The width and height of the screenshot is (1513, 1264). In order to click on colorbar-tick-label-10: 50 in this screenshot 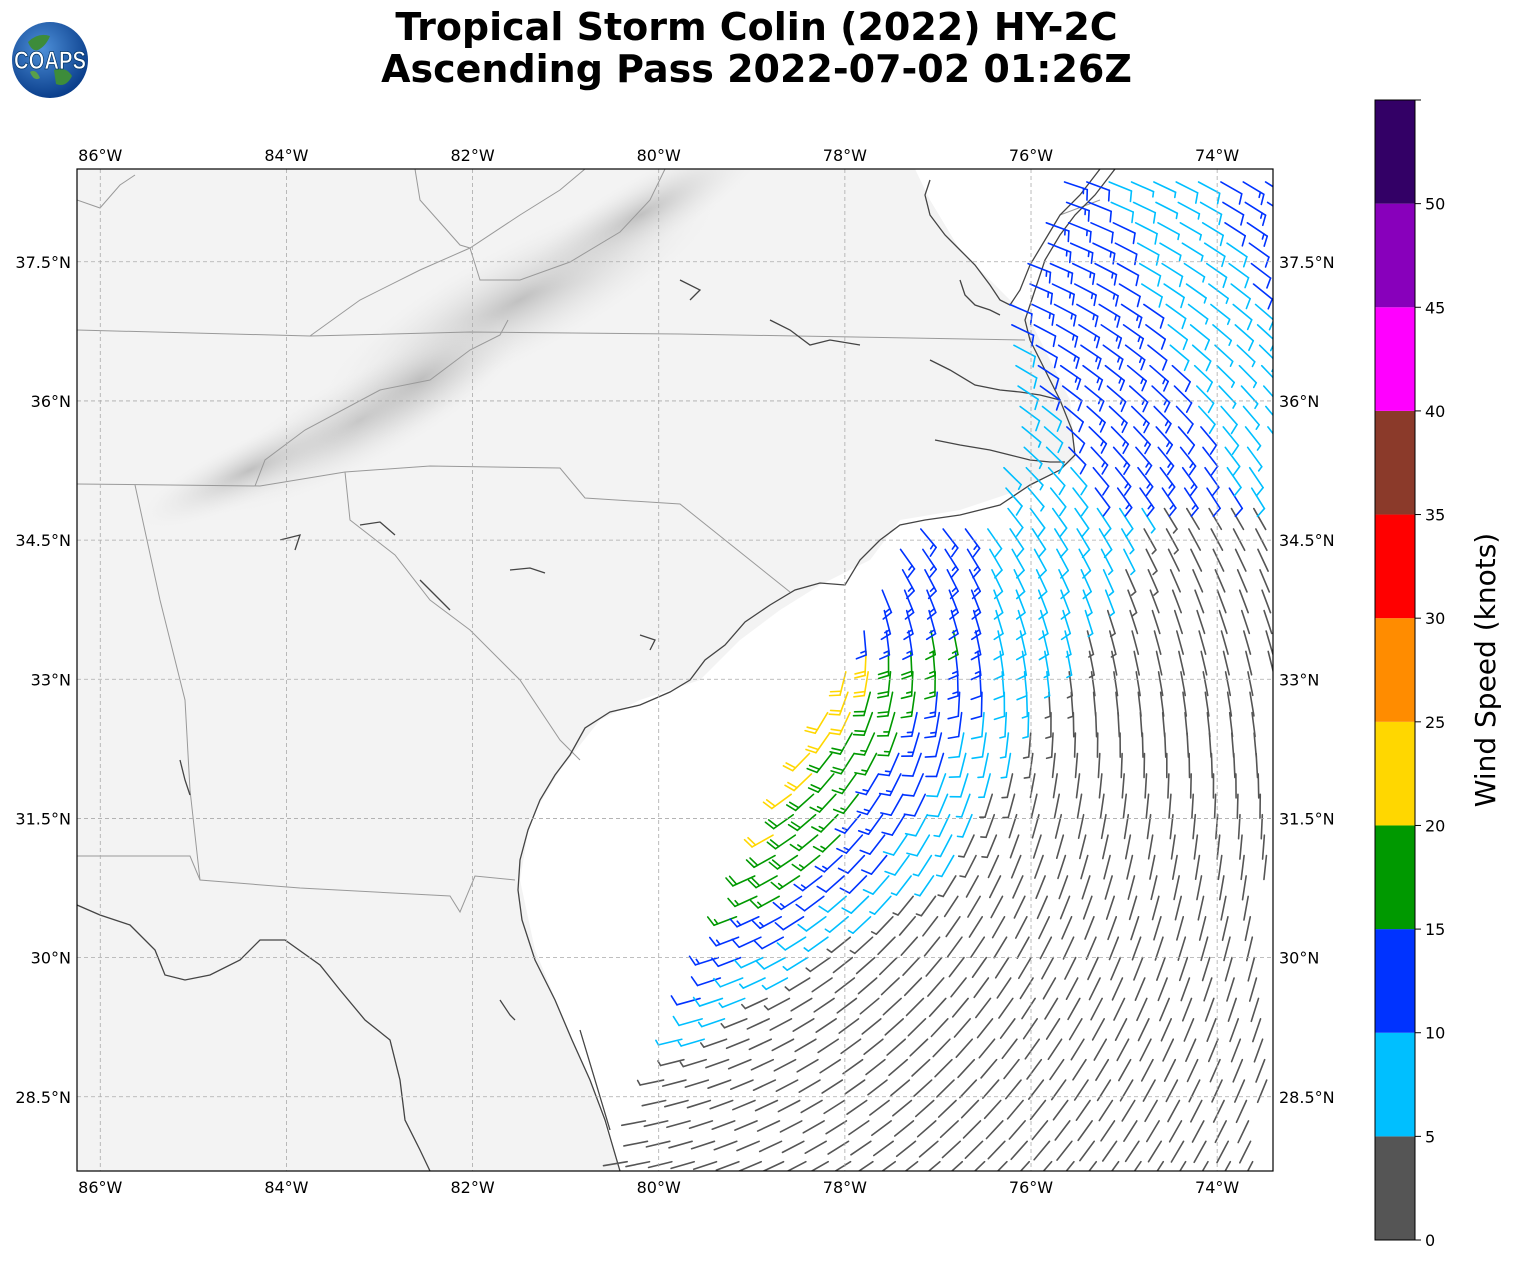, I will do `click(1435, 204)`.